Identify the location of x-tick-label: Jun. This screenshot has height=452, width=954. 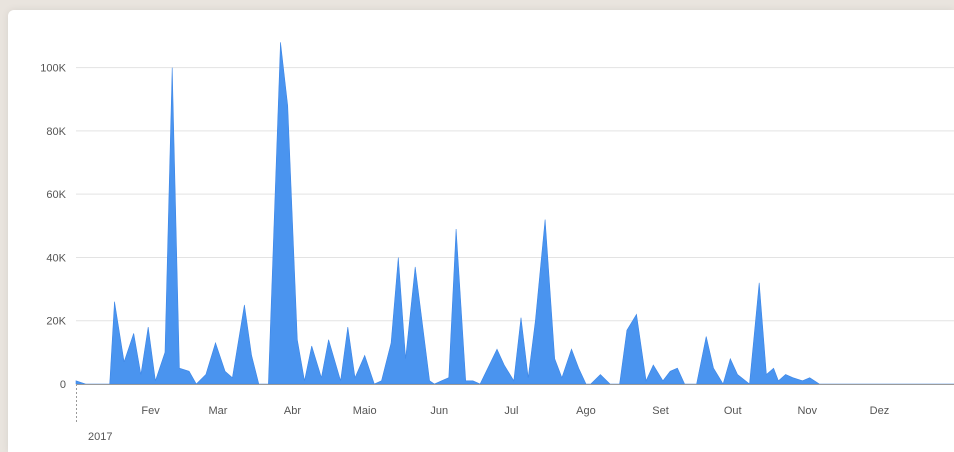
(439, 411).